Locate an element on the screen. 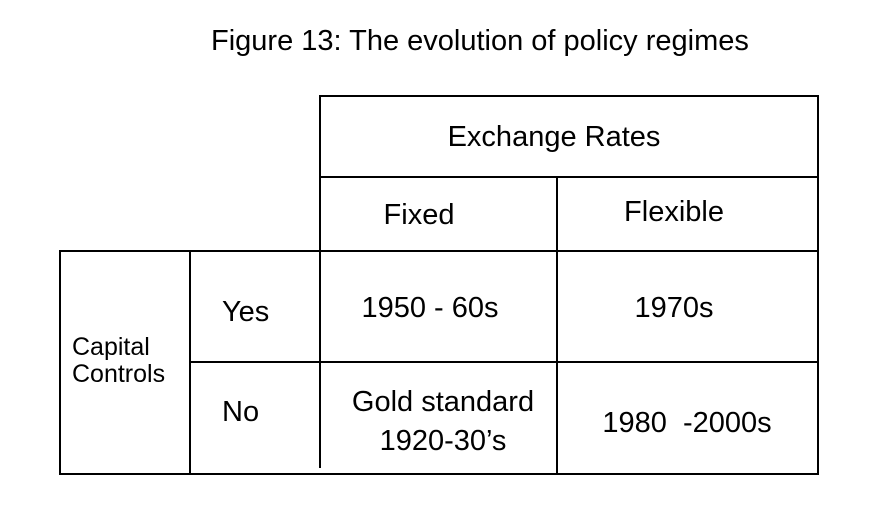  table-bottom-border is located at coordinates (439, 474).